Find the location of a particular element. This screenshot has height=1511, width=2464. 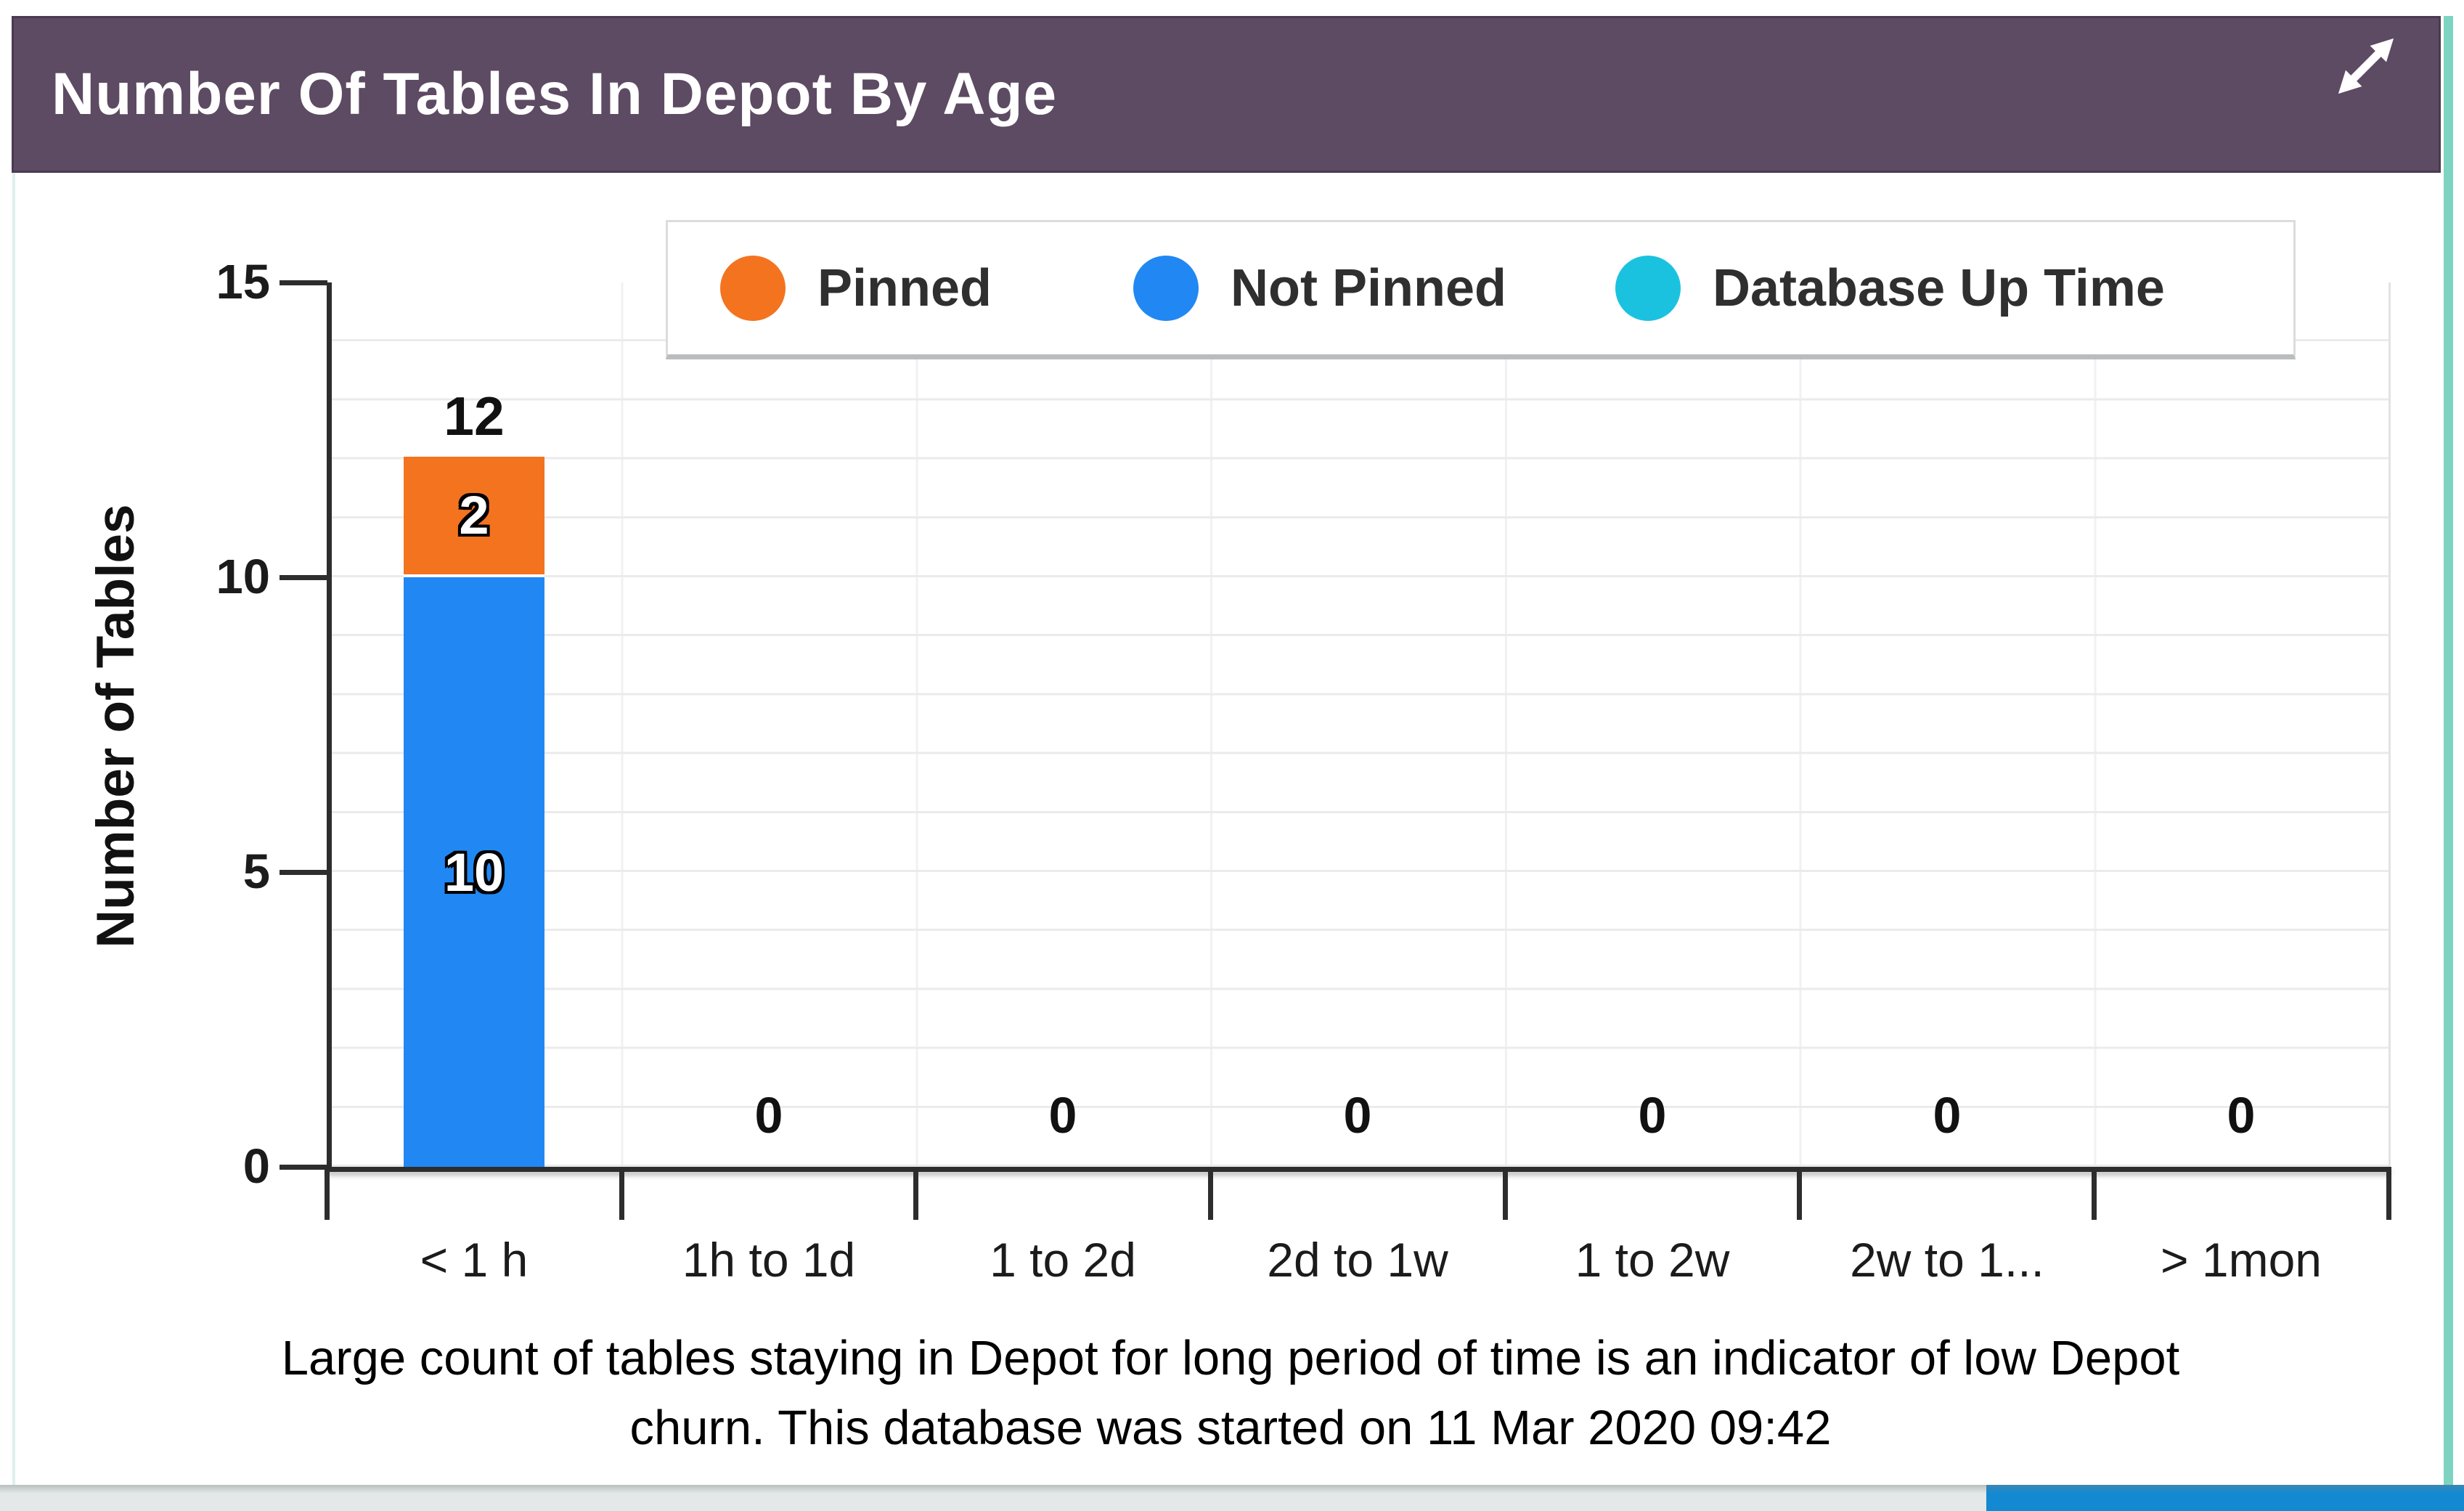

panel-header: Number Of Tables In Depot By Age is located at coordinates (1226, 94).